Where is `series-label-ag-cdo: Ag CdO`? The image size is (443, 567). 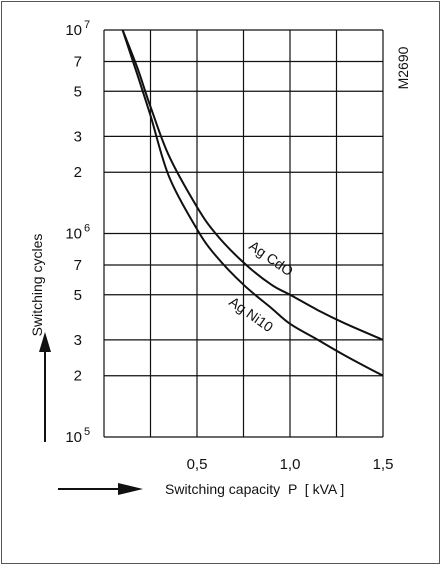
series-label-ag-cdo: Ag CdO is located at coordinates (271, 258).